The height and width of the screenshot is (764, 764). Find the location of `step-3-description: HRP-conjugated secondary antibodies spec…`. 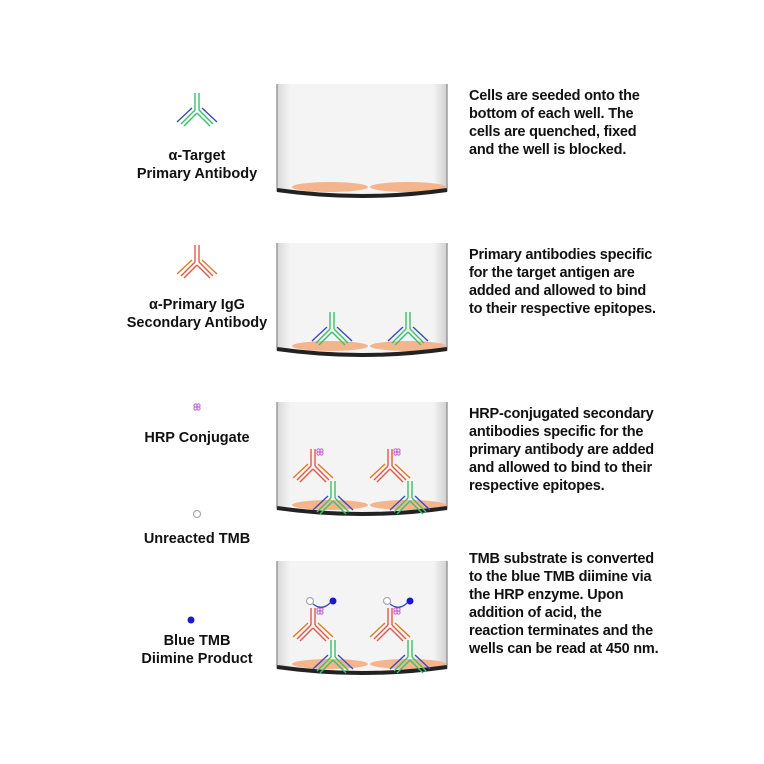

step-3-description: HRP-conjugated secondary antibodies spec… is located at coordinates (561, 450).